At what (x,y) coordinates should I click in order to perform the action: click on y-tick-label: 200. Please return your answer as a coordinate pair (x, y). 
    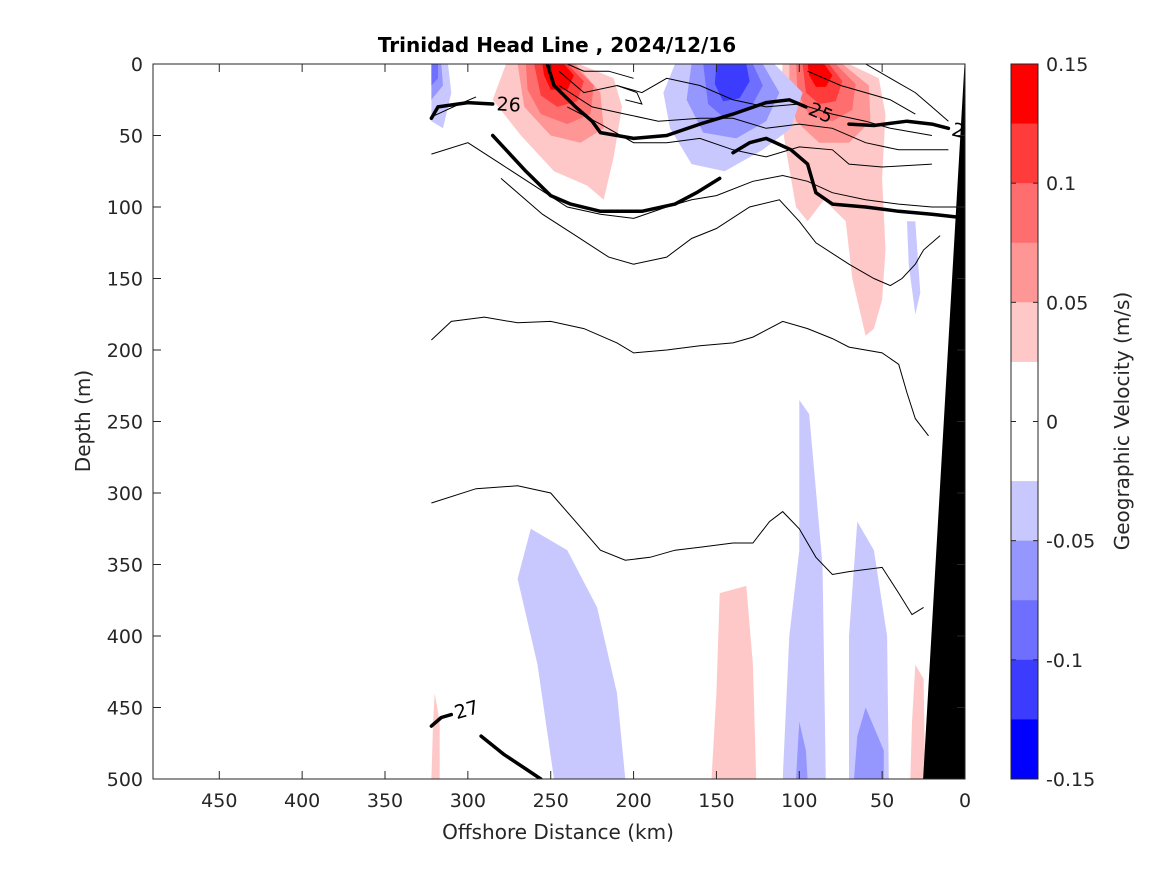
    Looking at the image, I should click on (125, 351).